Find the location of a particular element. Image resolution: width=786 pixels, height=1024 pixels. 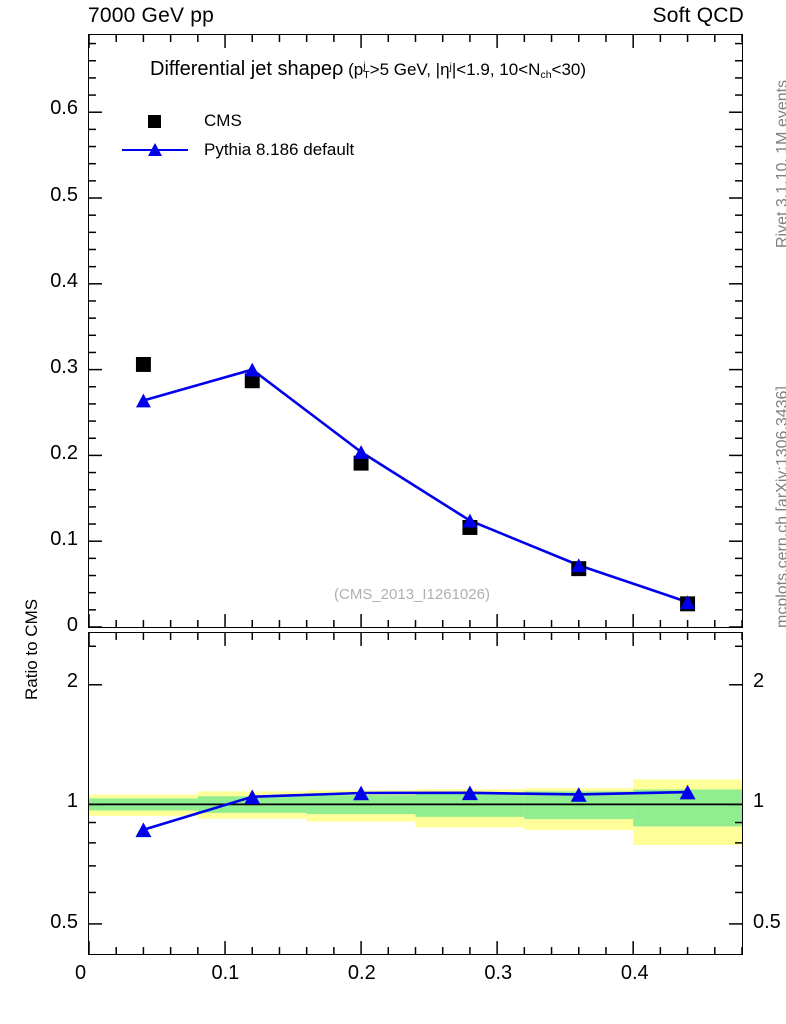

legend-square-icon is located at coordinates (154, 121).